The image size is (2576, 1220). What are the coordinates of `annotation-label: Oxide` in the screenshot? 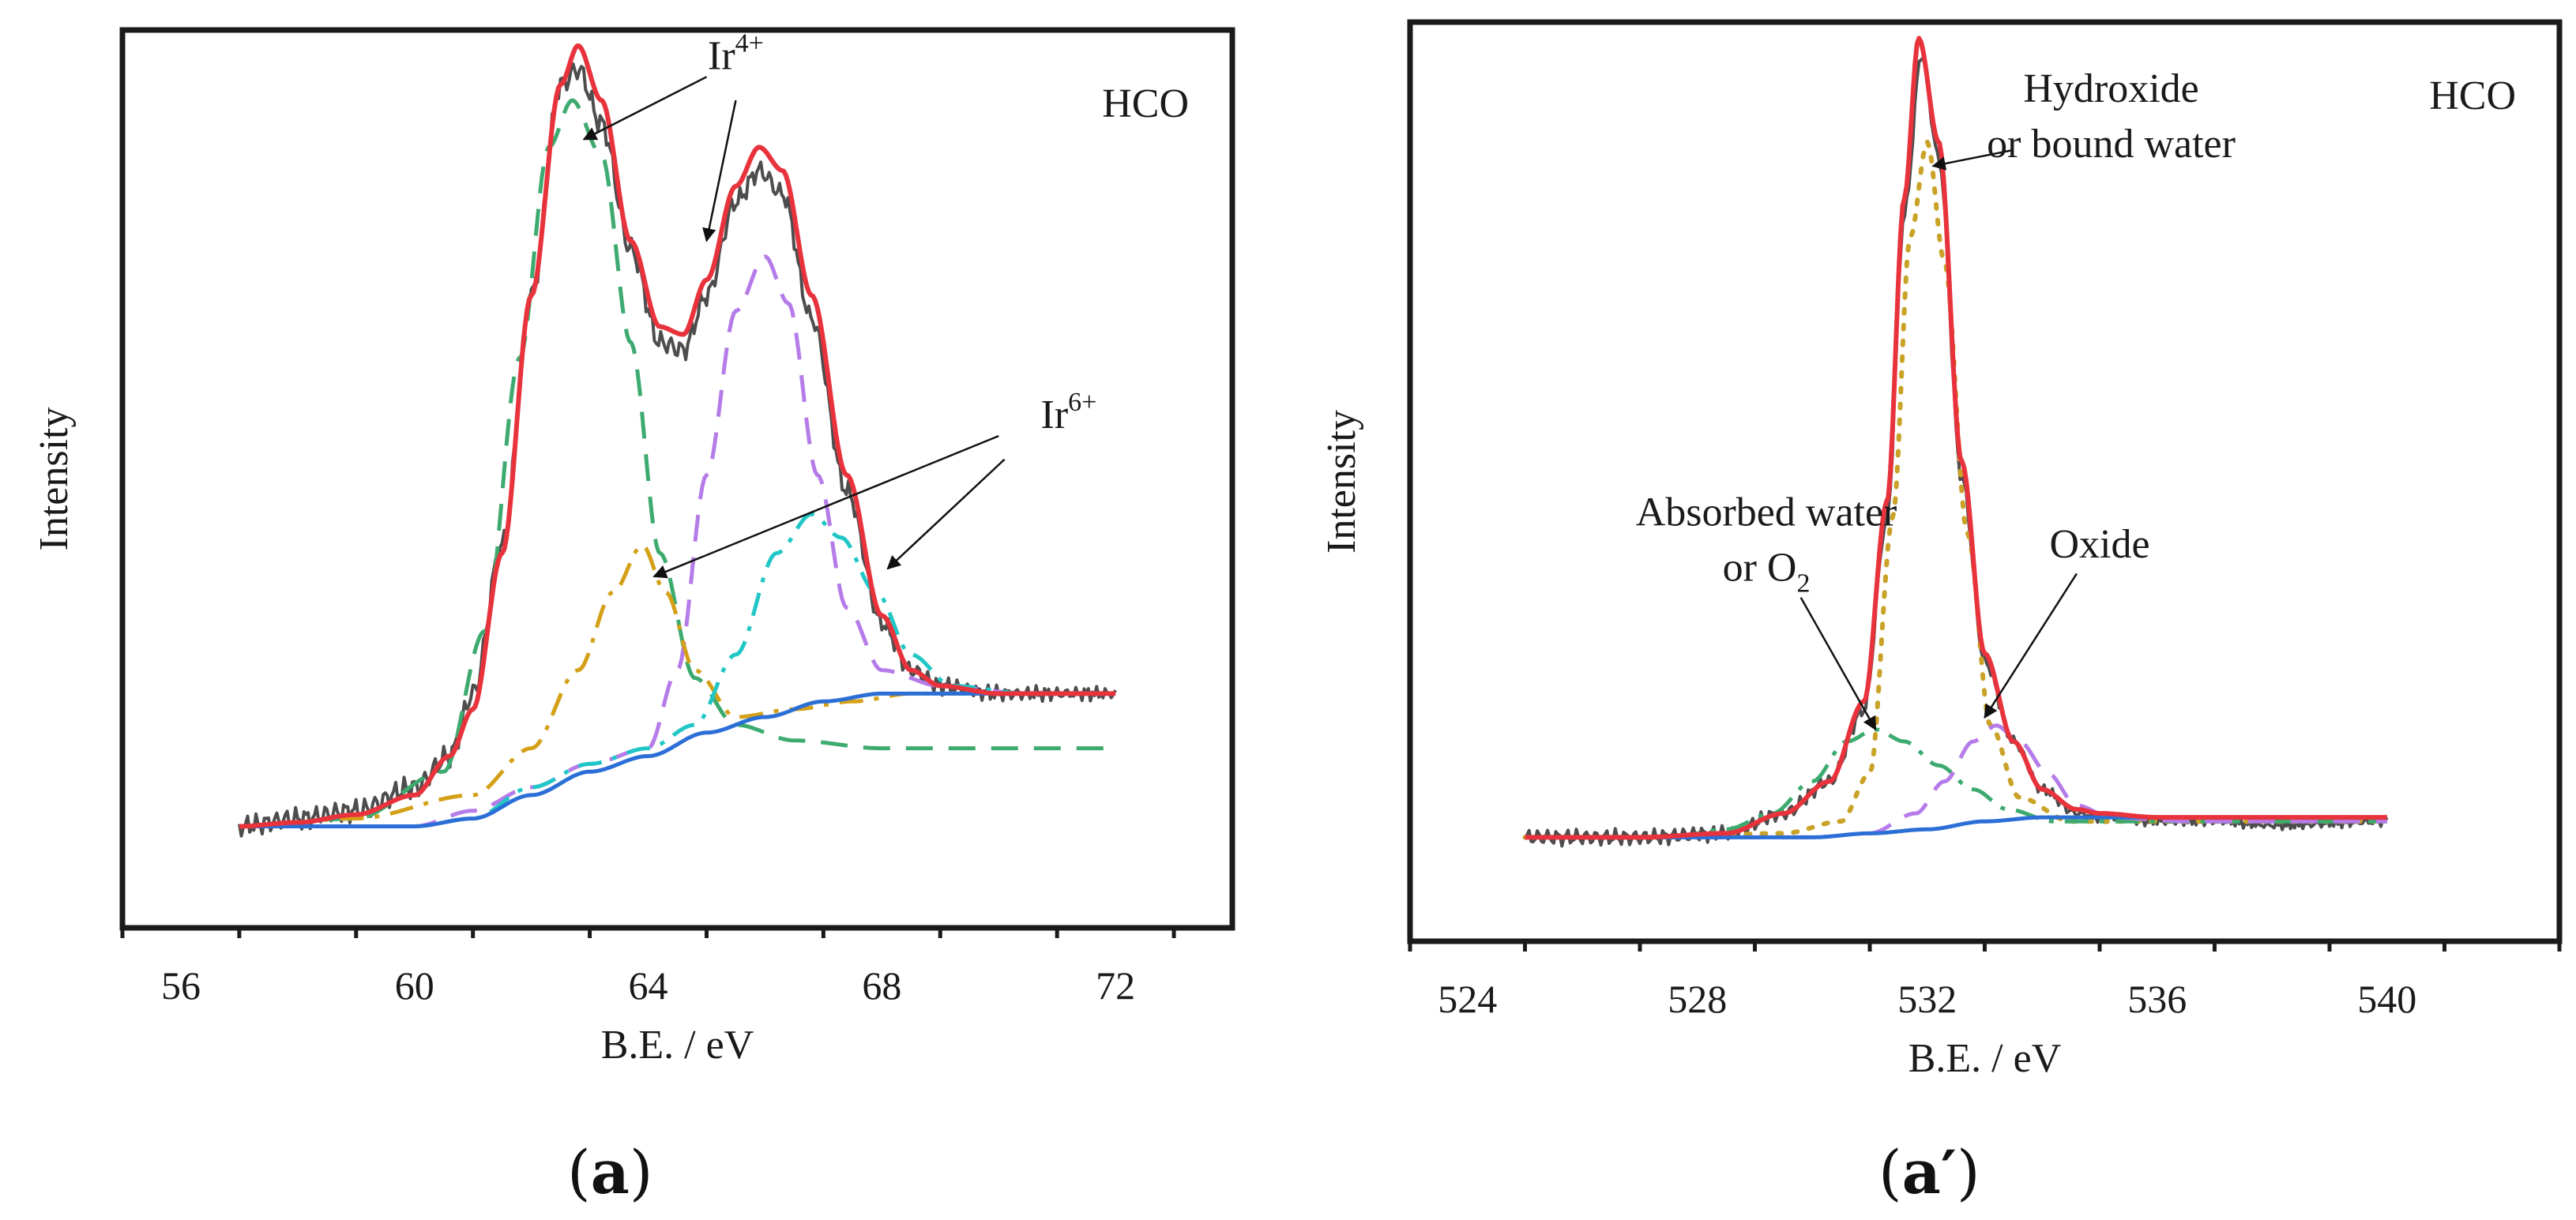 It's located at (2099, 544).